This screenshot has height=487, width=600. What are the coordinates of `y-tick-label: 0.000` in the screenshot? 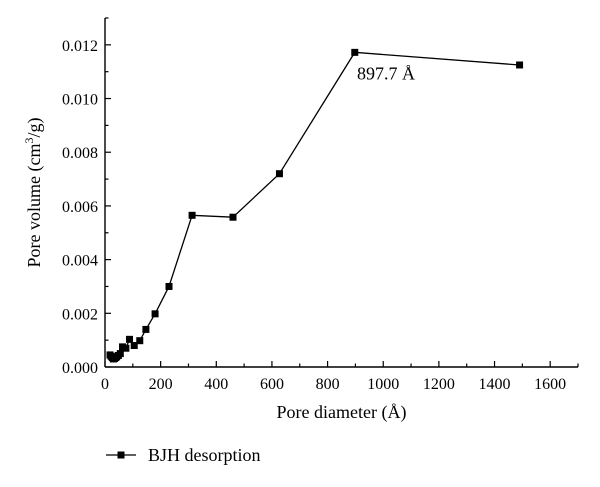 It's located at (80, 368).